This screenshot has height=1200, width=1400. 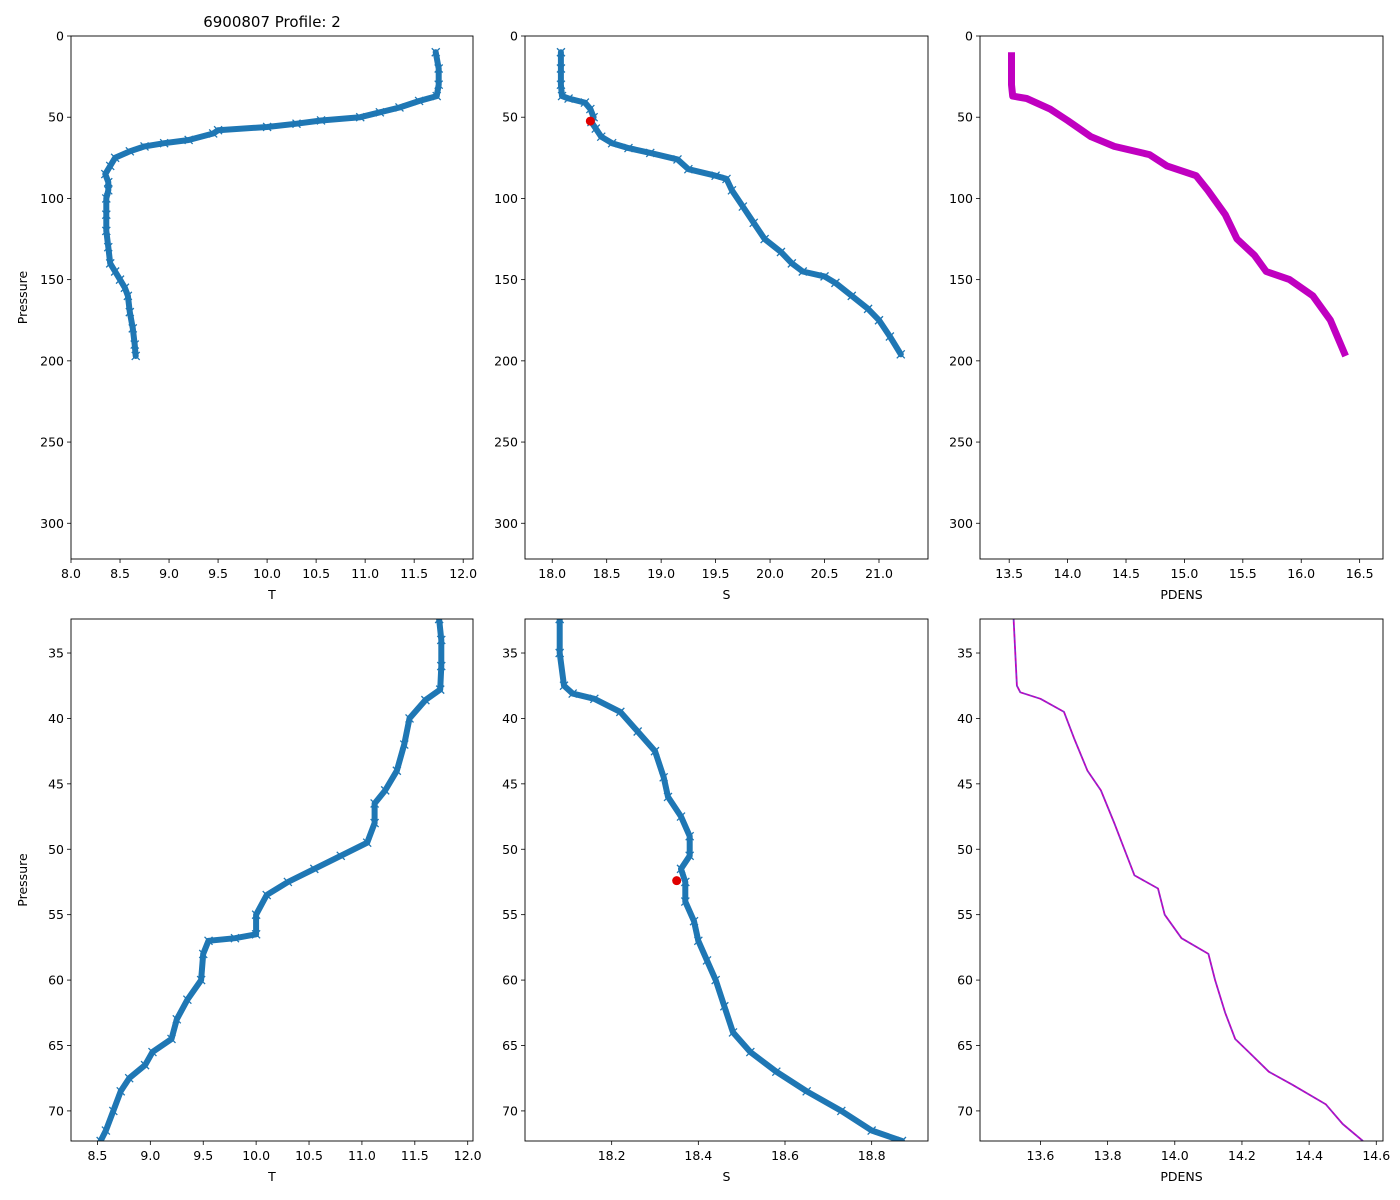 What do you see at coordinates (730, 203) in the screenshot?
I see `series-band-S` at bounding box center [730, 203].